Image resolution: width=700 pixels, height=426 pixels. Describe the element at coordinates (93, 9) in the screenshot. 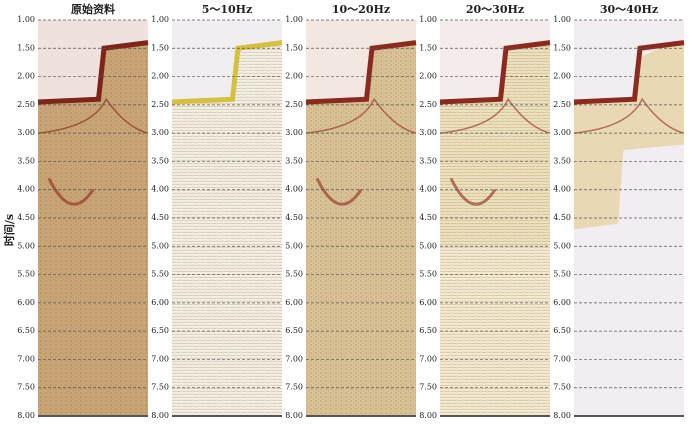

I see `panel-title: 原始资料` at that location.